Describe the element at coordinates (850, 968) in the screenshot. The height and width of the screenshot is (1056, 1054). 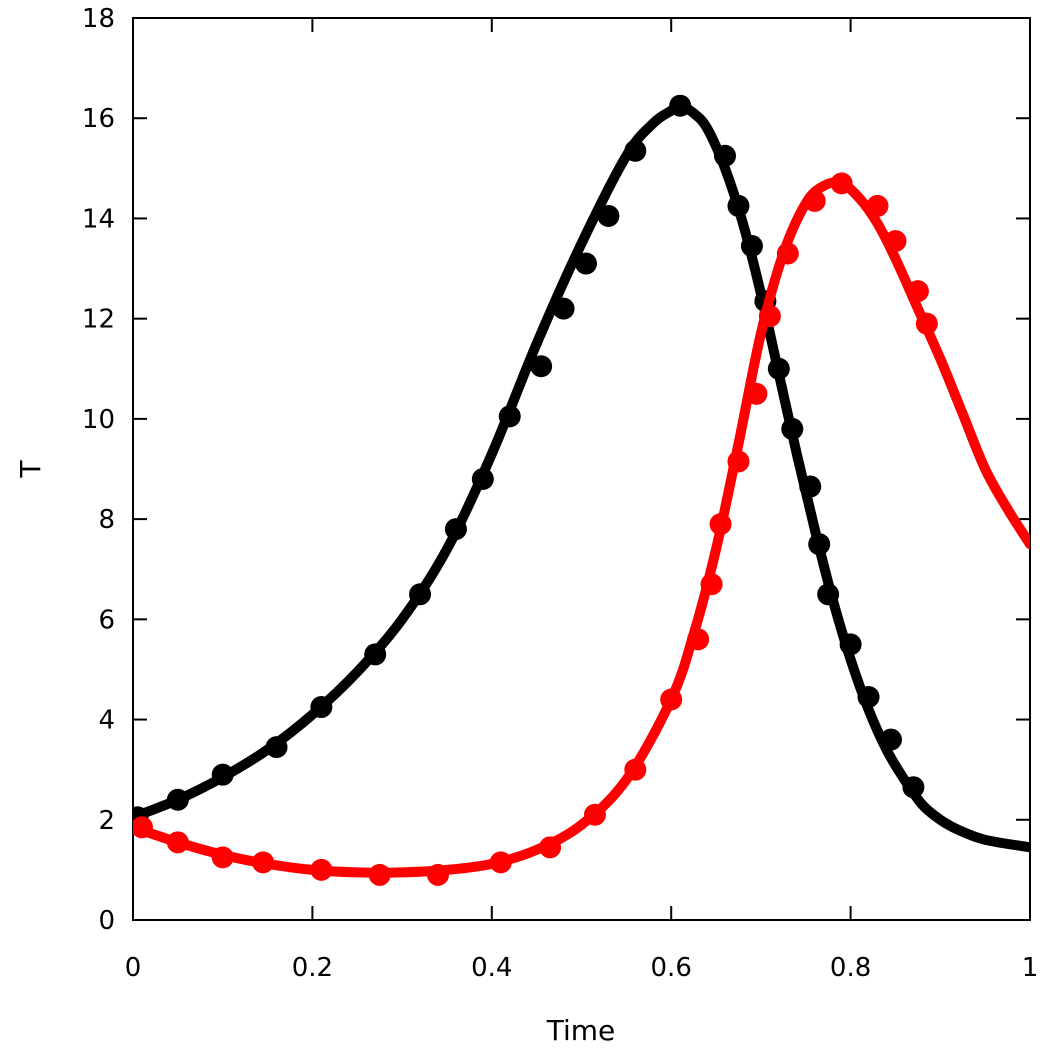
I see `x-tick-label: 0.8` at that location.